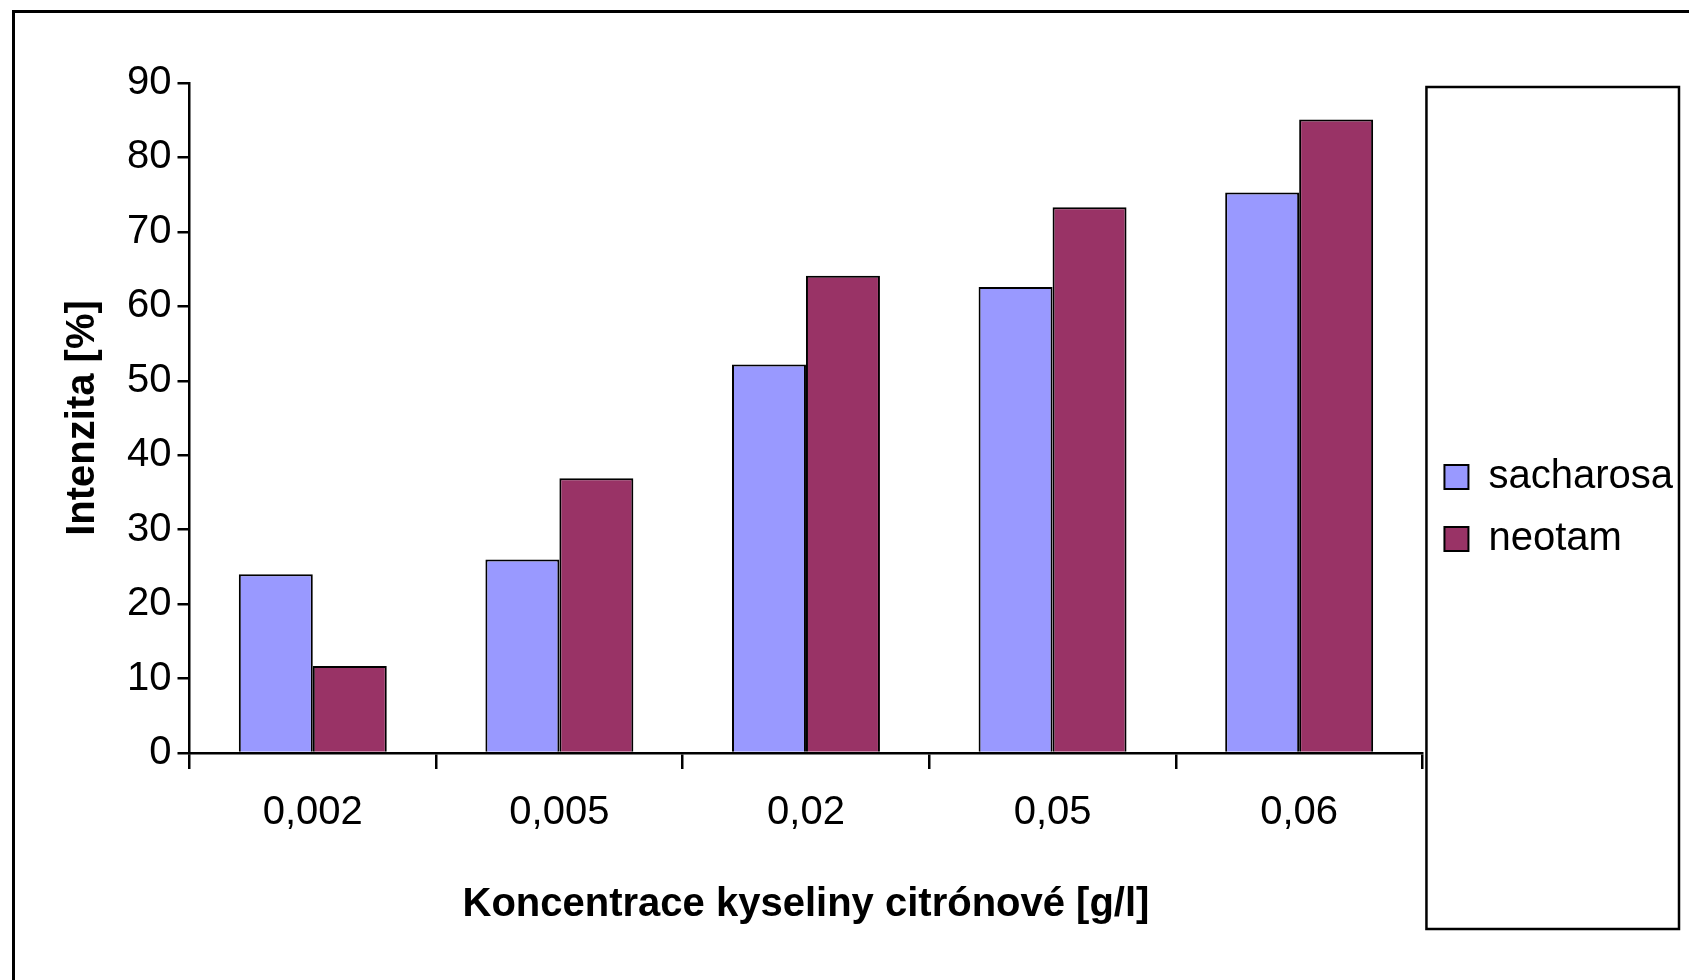 The width and height of the screenshot is (1689, 980). What do you see at coordinates (149, 80) in the screenshot?
I see `y-tick-label: 90` at bounding box center [149, 80].